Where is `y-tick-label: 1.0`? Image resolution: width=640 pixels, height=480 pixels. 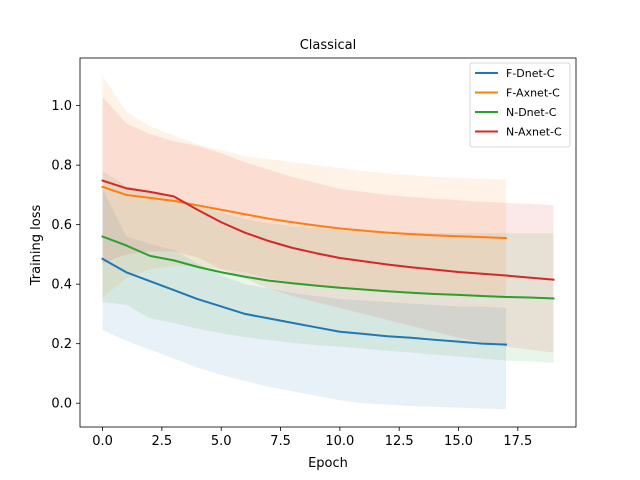 y-tick-label: 1.0 is located at coordinates (61, 106).